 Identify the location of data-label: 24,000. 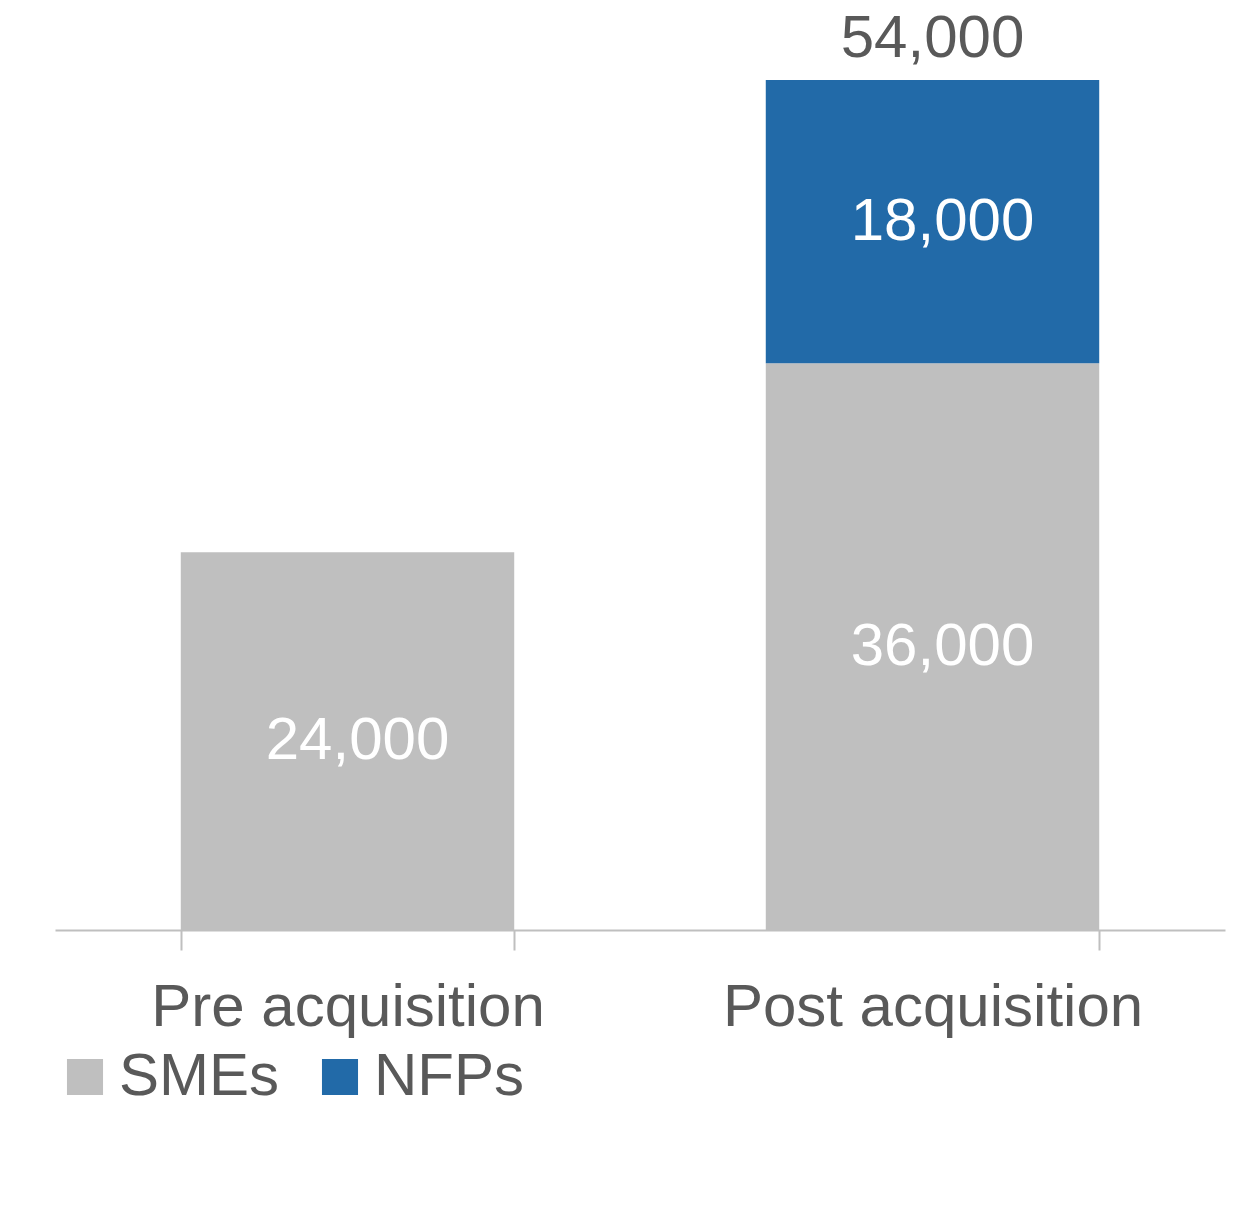
(357, 739).